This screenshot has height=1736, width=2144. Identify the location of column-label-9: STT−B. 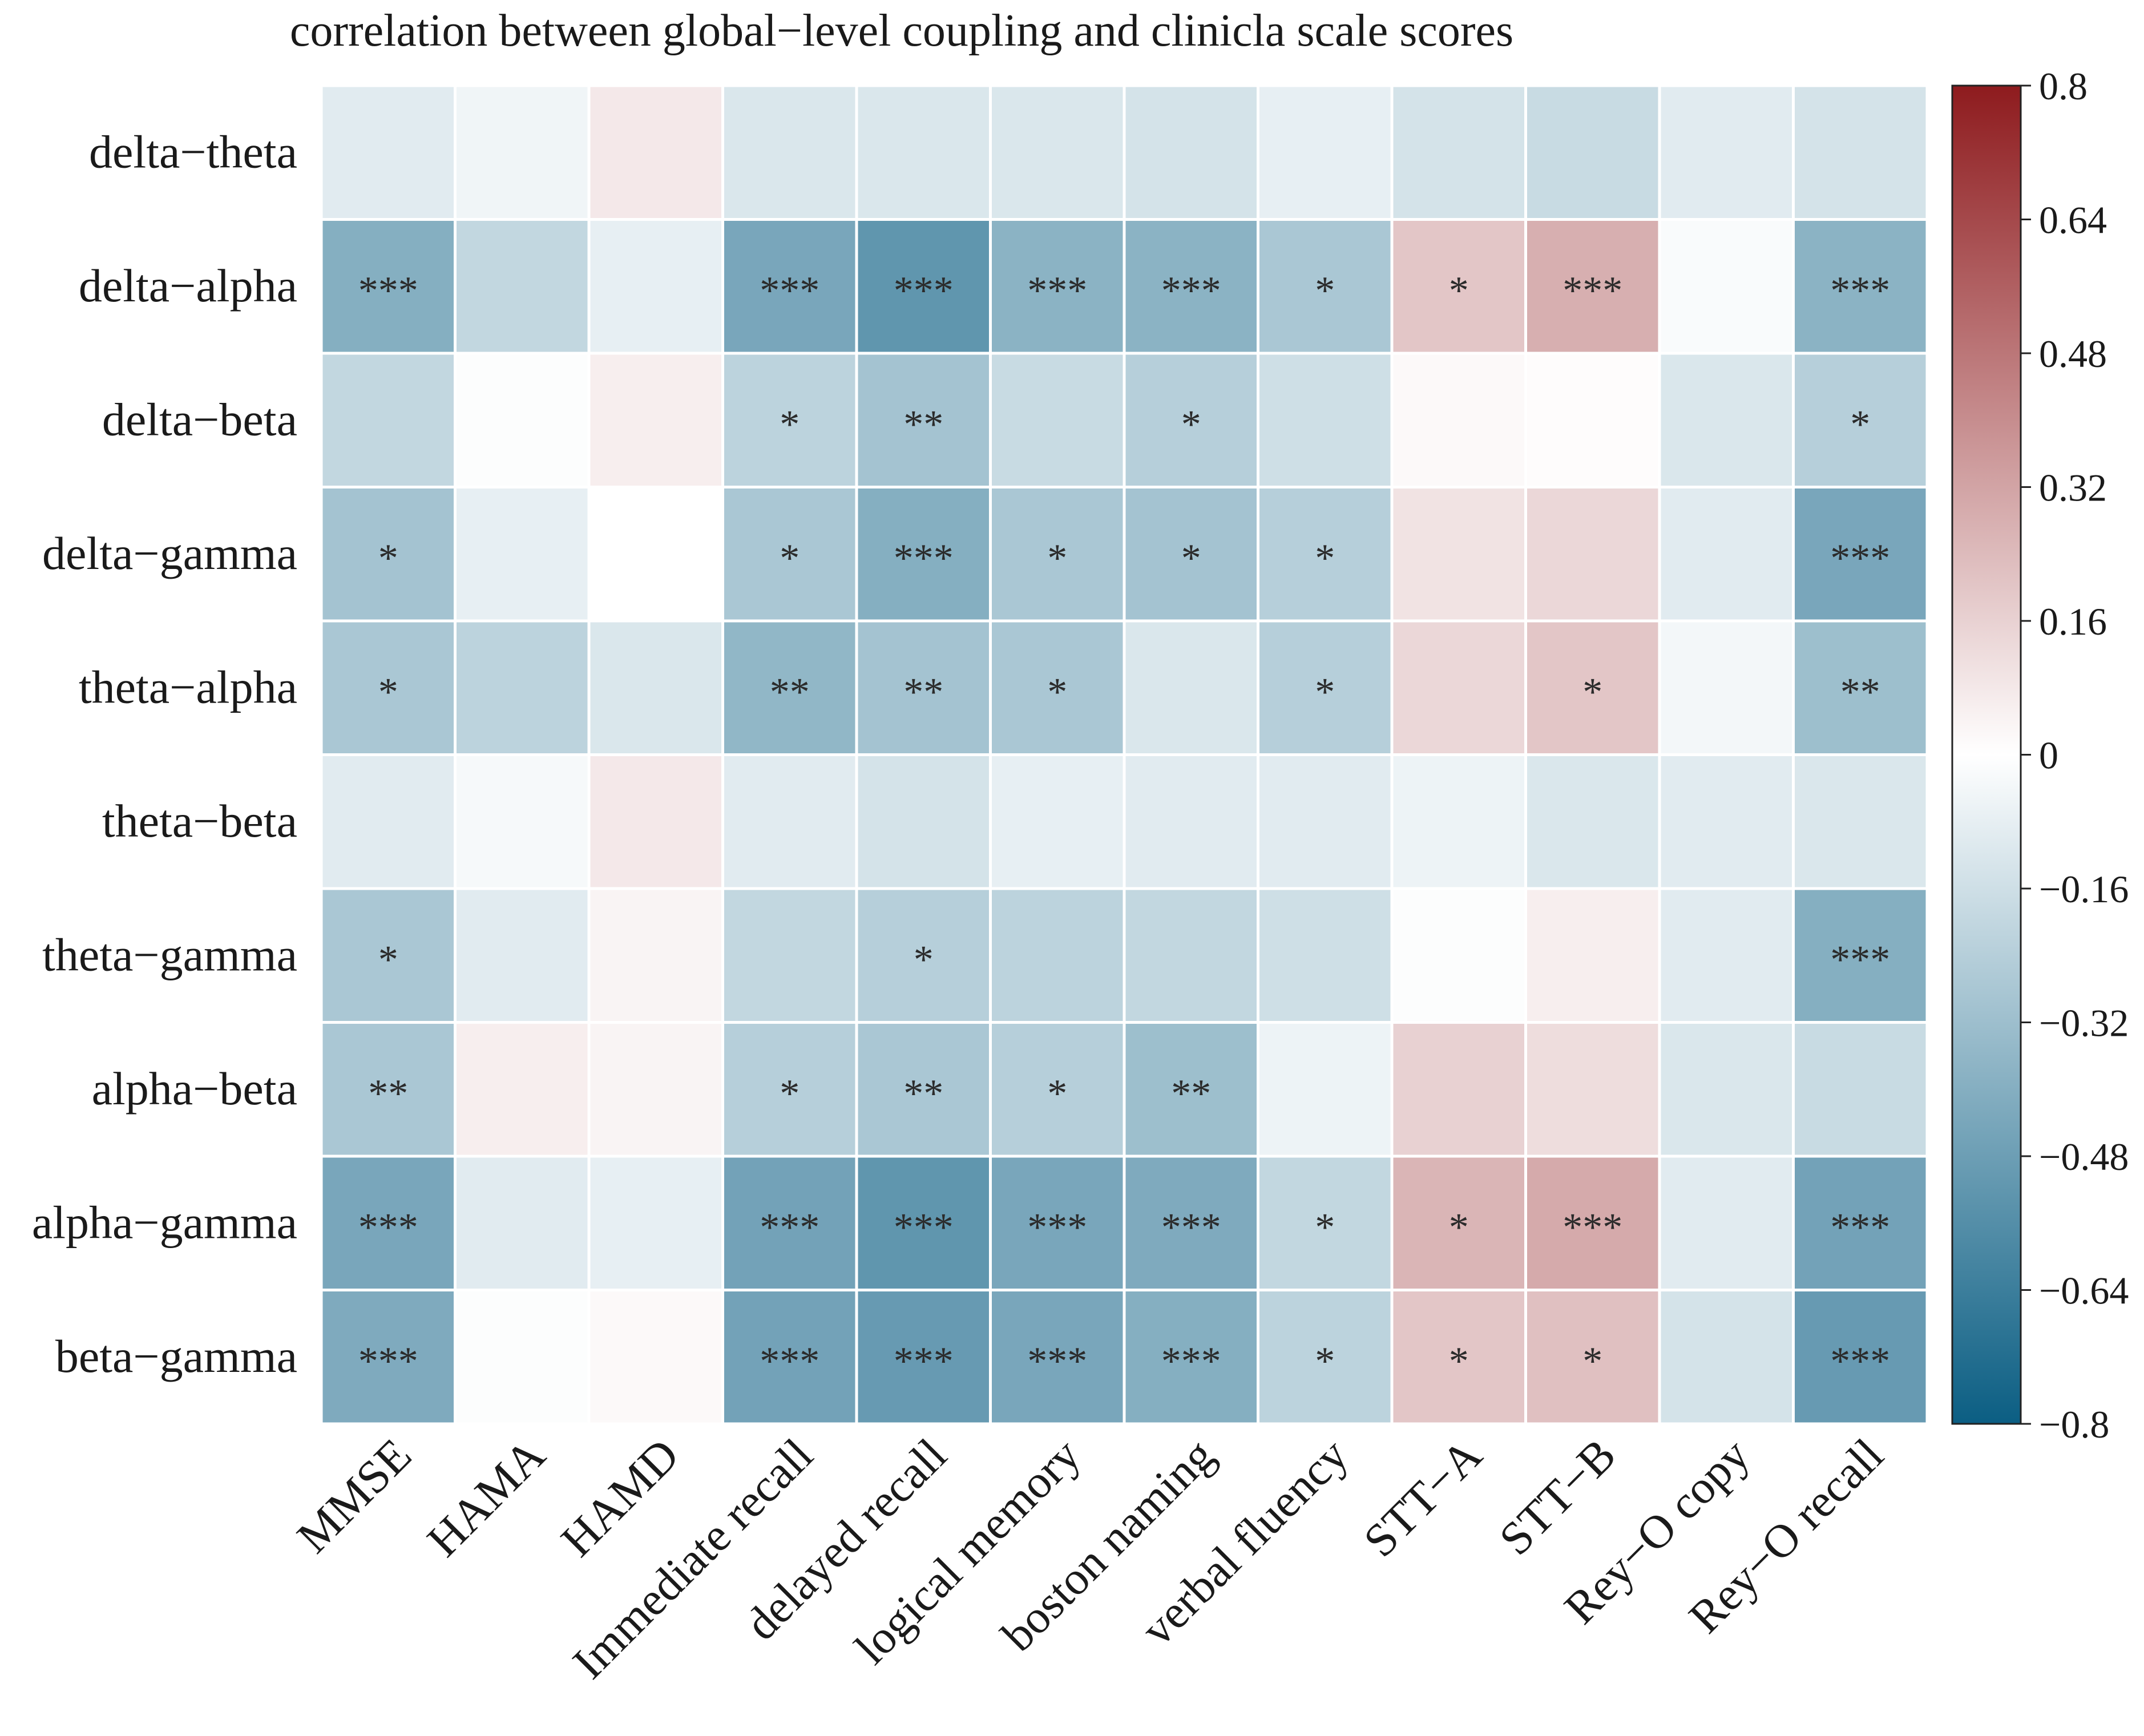
(1557, 1496).